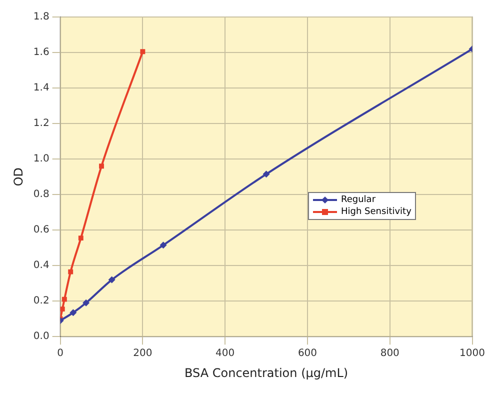 This screenshot has width=496, height=393. What do you see at coordinates (472, 354) in the screenshot?
I see `x-tick-label: 1000` at bounding box center [472, 354].